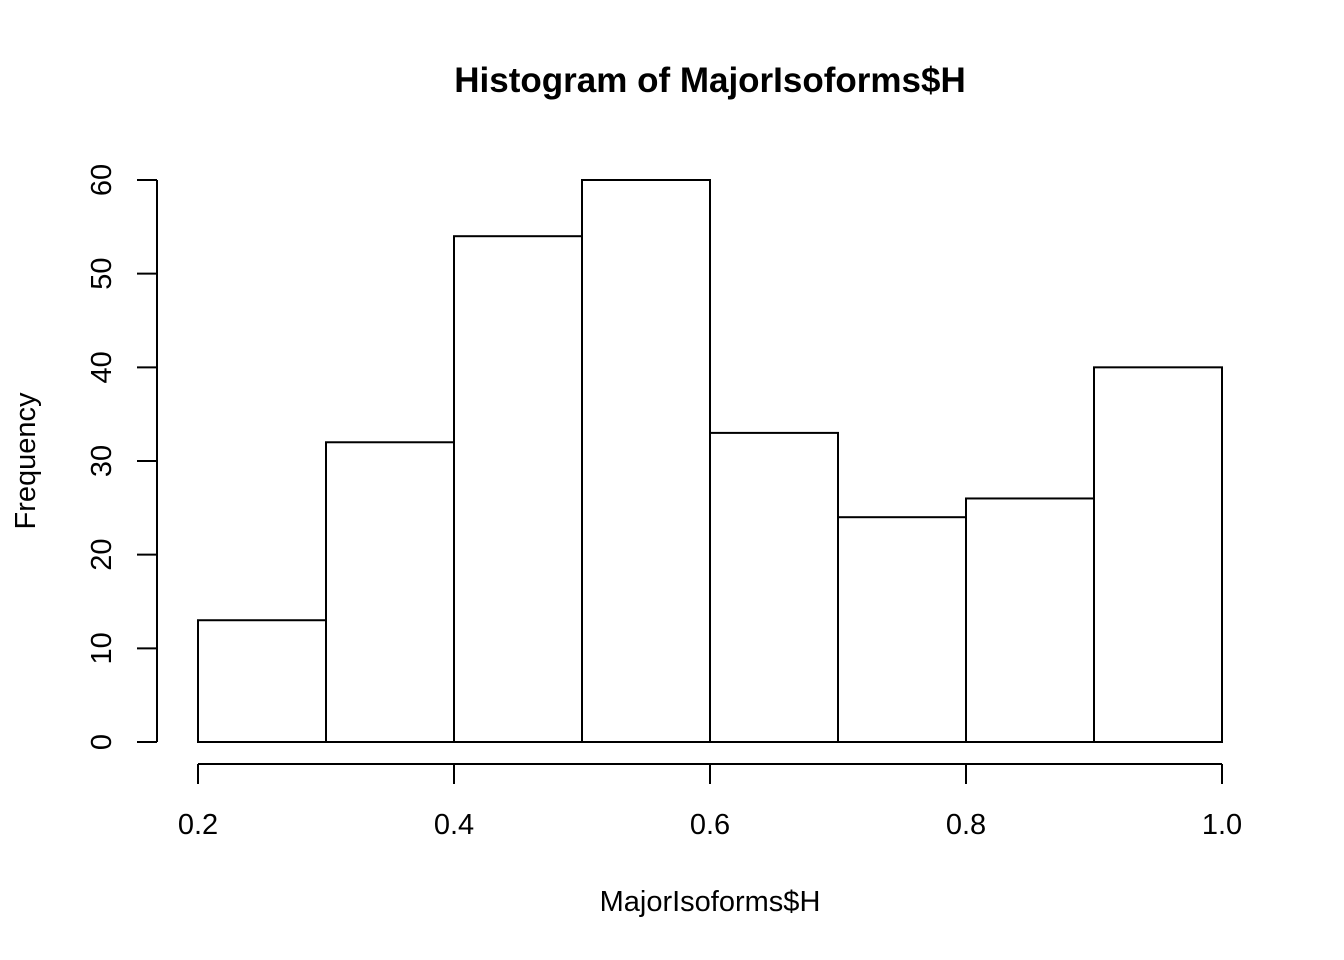 The height and width of the screenshot is (960, 1344). Describe the element at coordinates (102, 461) in the screenshot. I see `y-tick-label-4: 30` at that location.